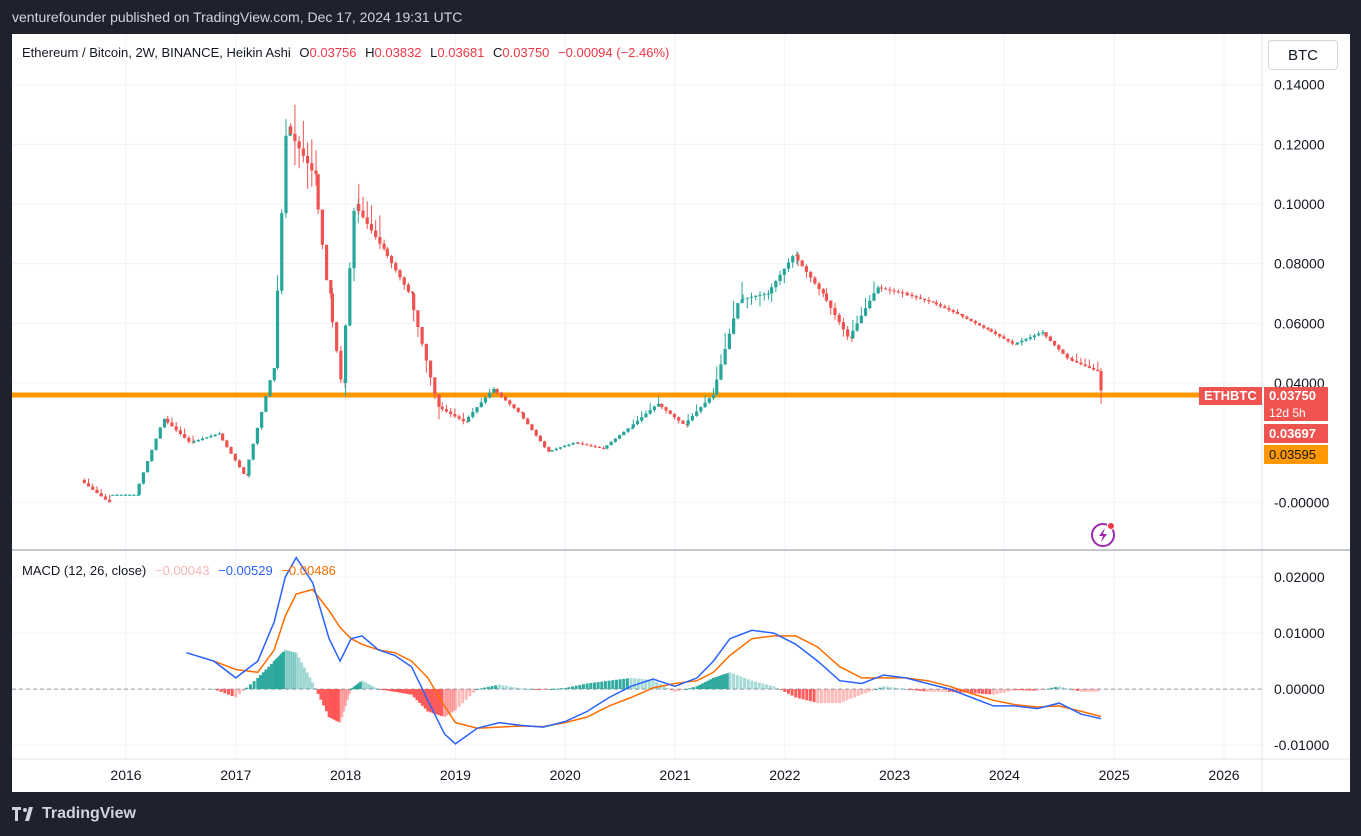 The width and height of the screenshot is (1361, 836). Describe the element at coordinates (1303, 55) in the screenshot. I see `currency-button: BTC` at that location.